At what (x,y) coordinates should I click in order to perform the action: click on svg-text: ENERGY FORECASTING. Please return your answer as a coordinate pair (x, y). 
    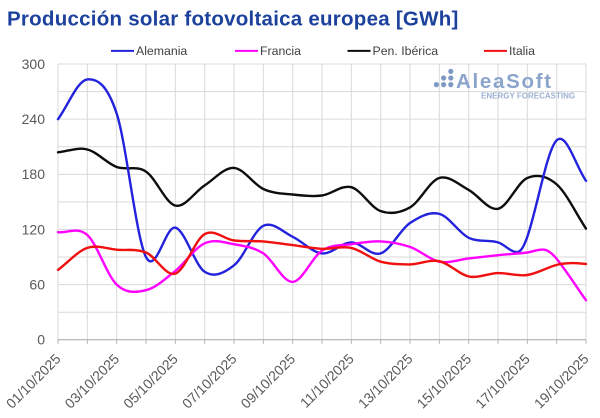
    Looking at the image, I should click on (528, 96).